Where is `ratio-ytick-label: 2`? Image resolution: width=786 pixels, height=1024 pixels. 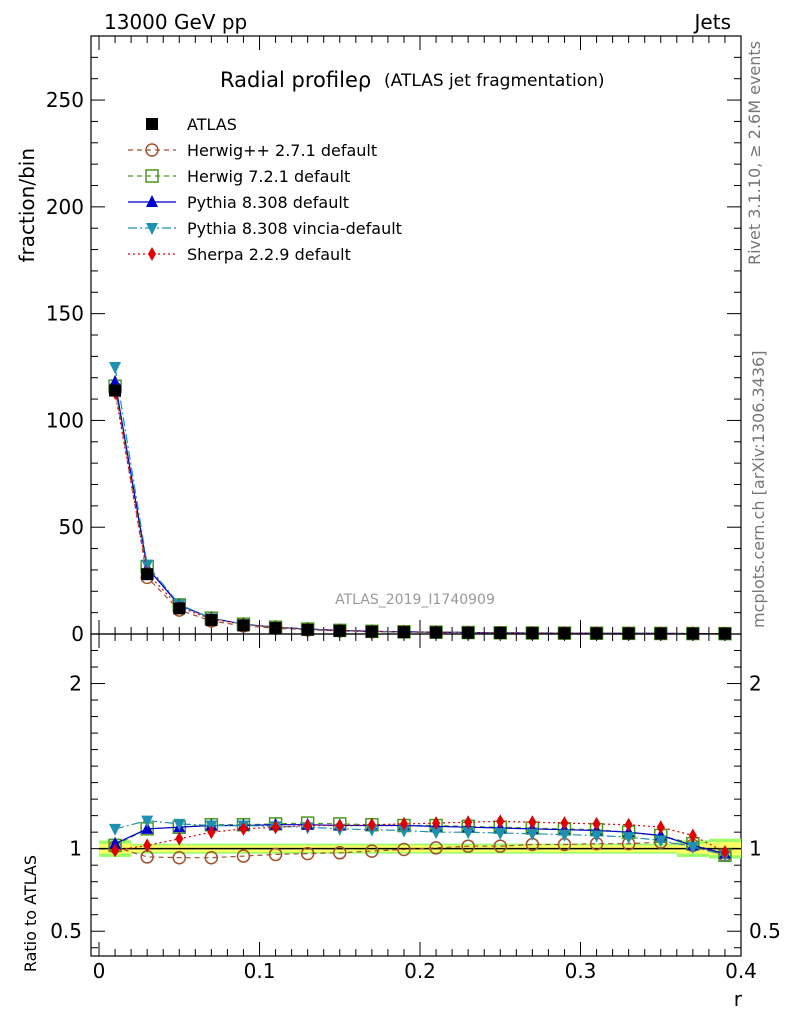
ratio-ytick-label: 2 is located at coordinates (75, 684).